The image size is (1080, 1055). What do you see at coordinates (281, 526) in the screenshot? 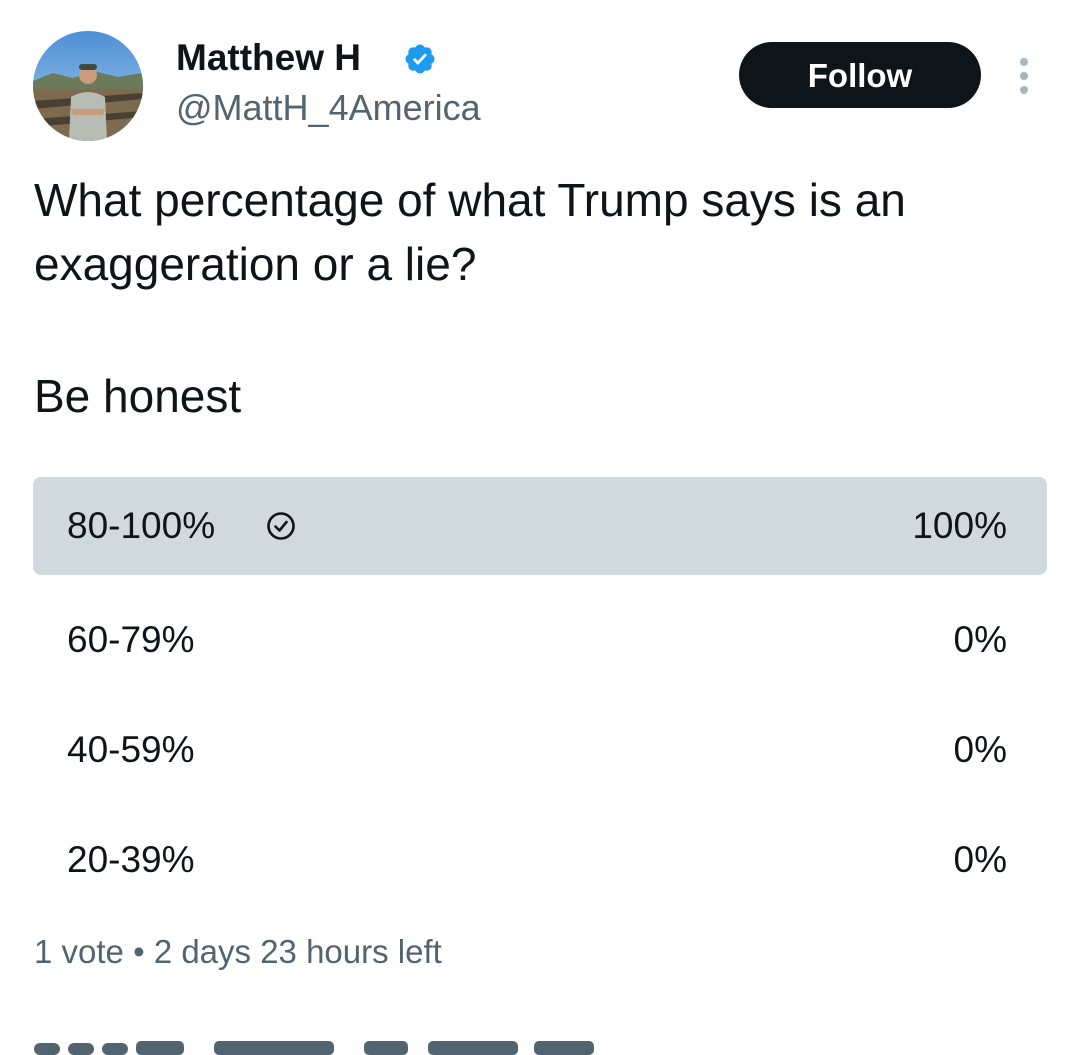
I see `voted-check-icon` at bounding box center [281, 526].